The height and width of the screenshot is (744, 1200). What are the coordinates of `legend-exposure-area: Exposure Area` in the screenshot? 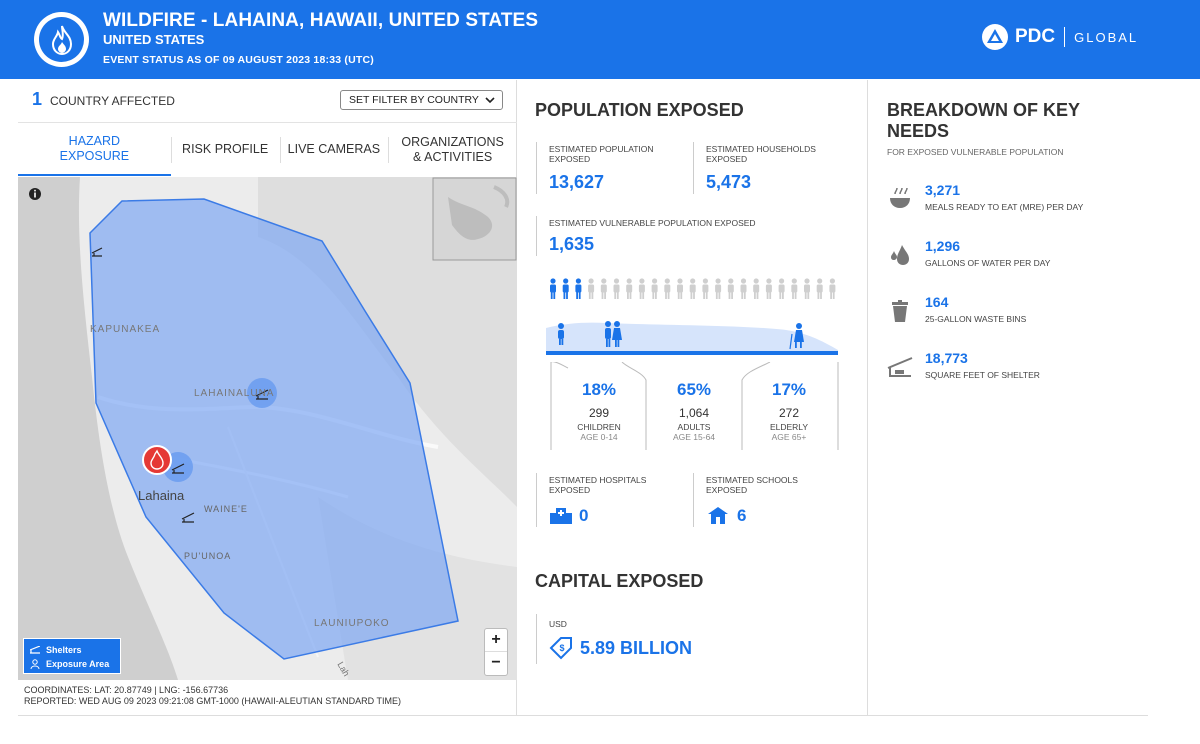 It's located at (72, 664).